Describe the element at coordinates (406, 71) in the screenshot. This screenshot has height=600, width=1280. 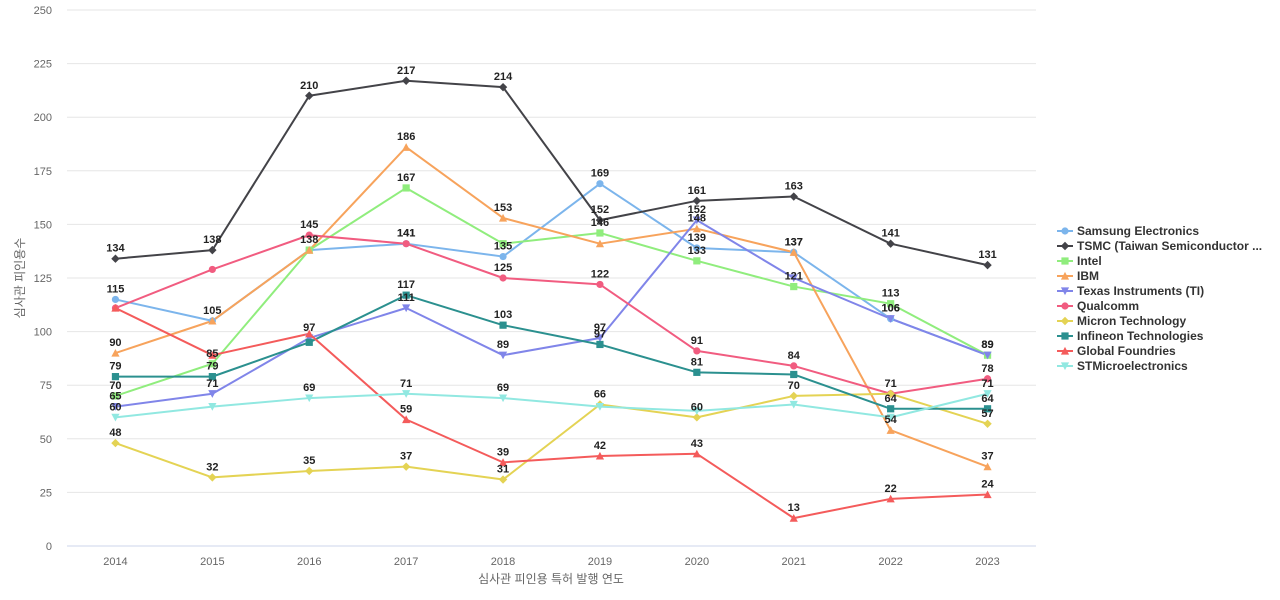
I see `data-label: 217` at that location.